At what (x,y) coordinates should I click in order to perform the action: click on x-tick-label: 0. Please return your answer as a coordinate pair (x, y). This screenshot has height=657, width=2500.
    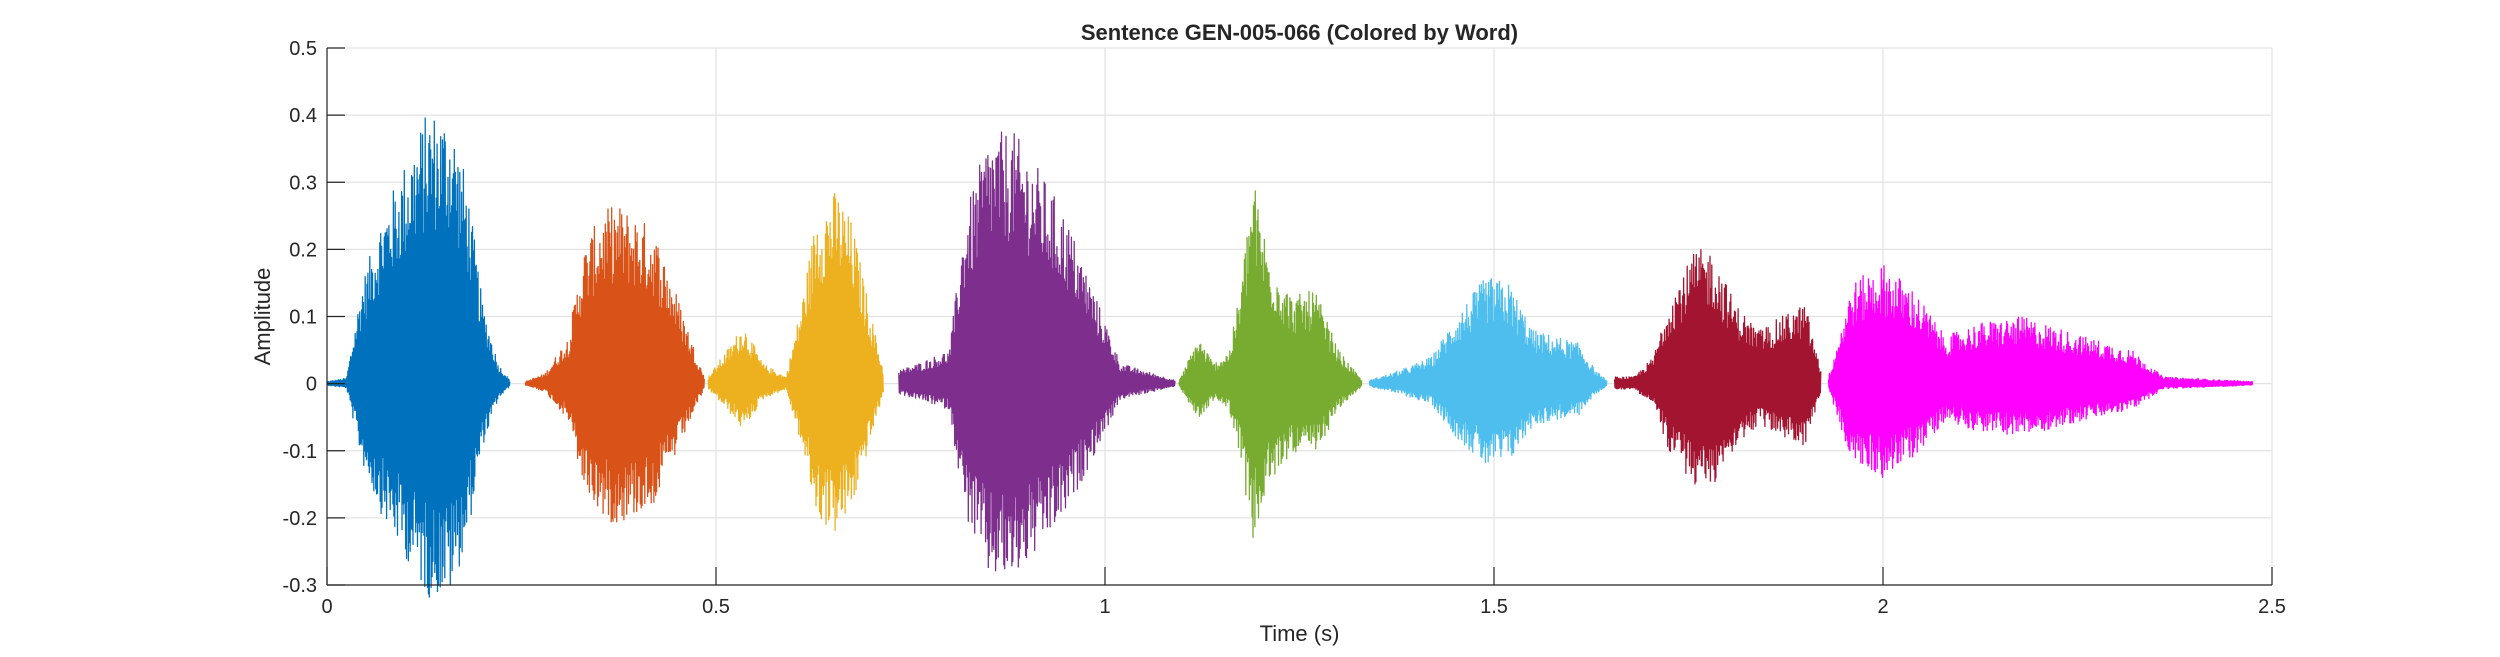
    Looking at the image, I should click on (326, 607).